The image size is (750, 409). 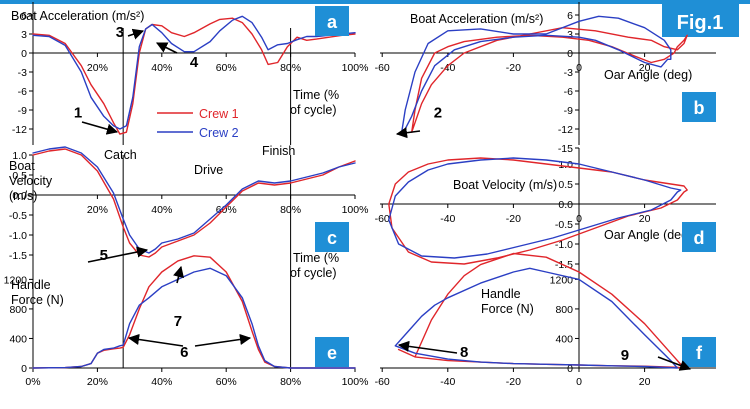 I want to click on panel-e-series-crew2, so click(x=194, y=318).